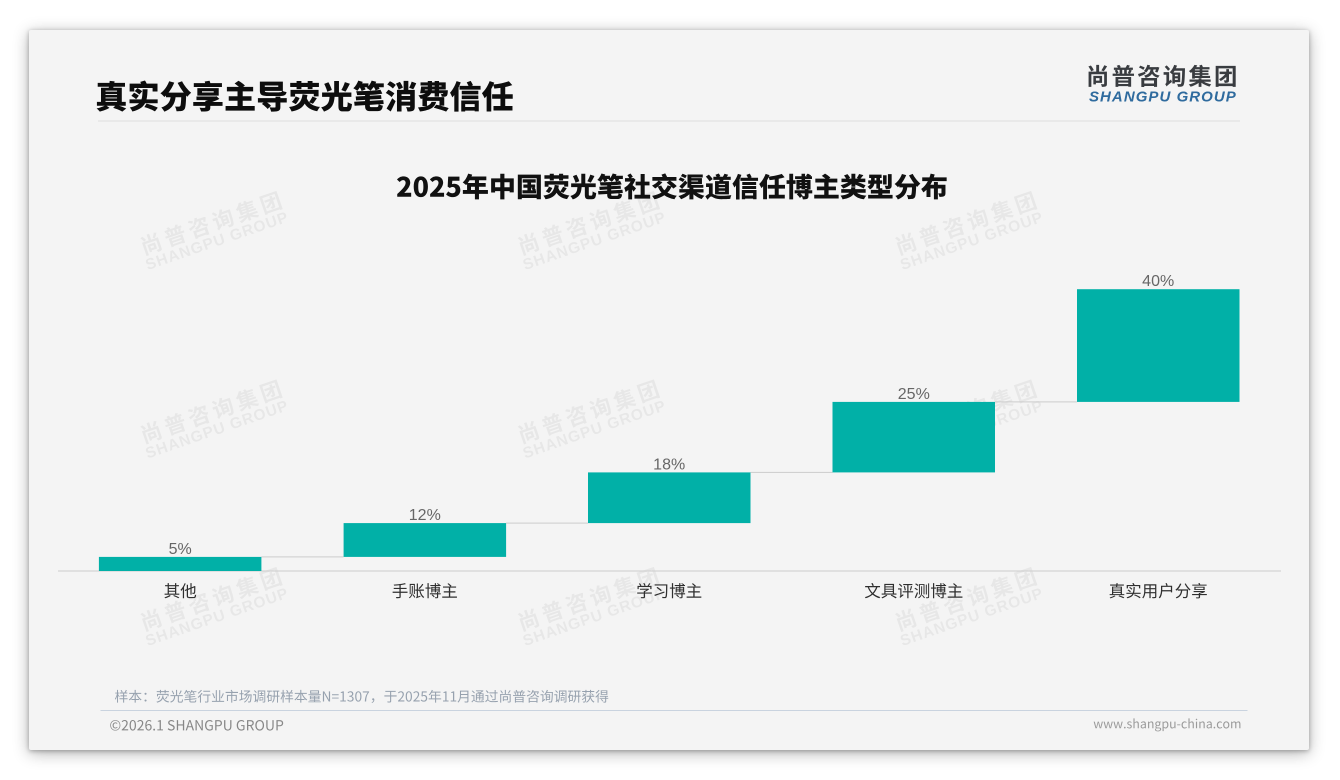  I want to click on svg-text: 25%, so click(914, 394).